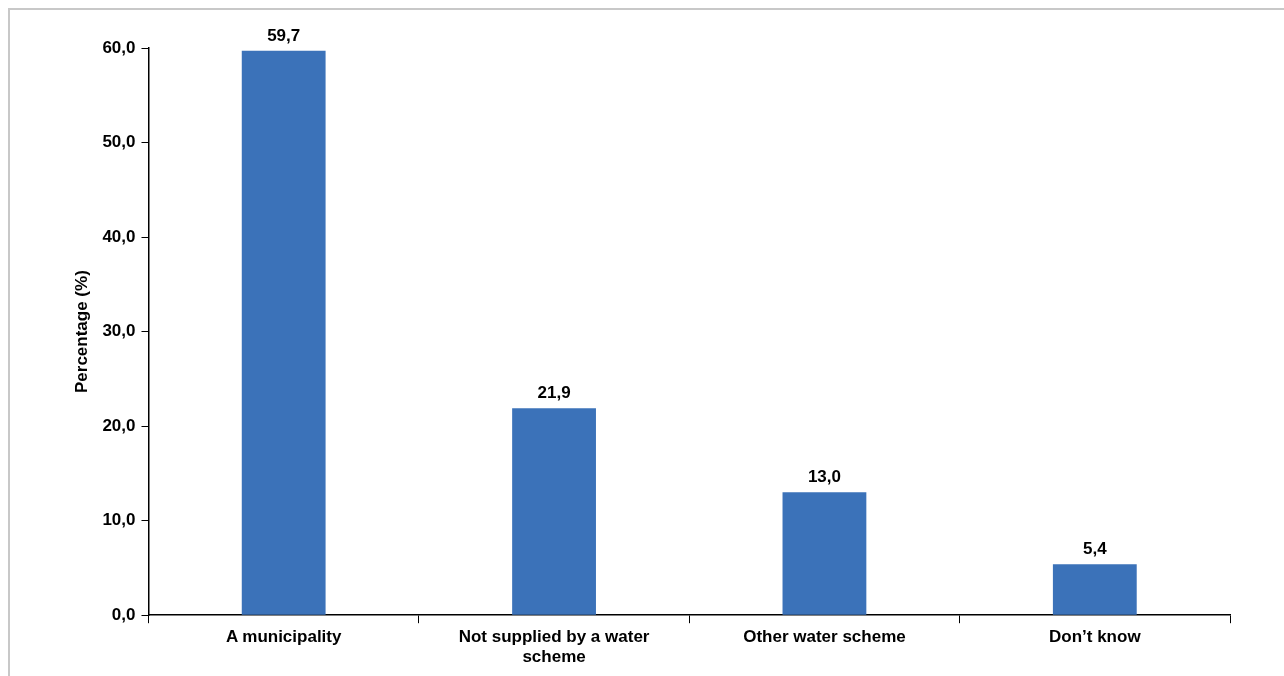 This screenshot has height=676, width=1284. What do you see at coordinates (1095, 637) in the screenshot?
I see `x-tick-label: Don’t know` at bounding box center [1095, 637].